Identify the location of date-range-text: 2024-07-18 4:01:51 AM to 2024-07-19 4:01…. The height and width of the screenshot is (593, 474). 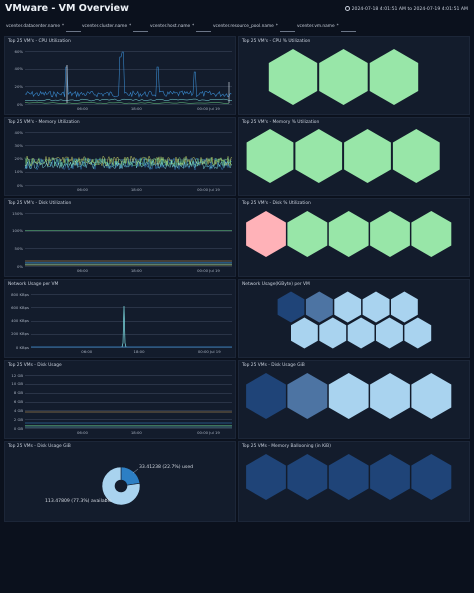
(409, 9).